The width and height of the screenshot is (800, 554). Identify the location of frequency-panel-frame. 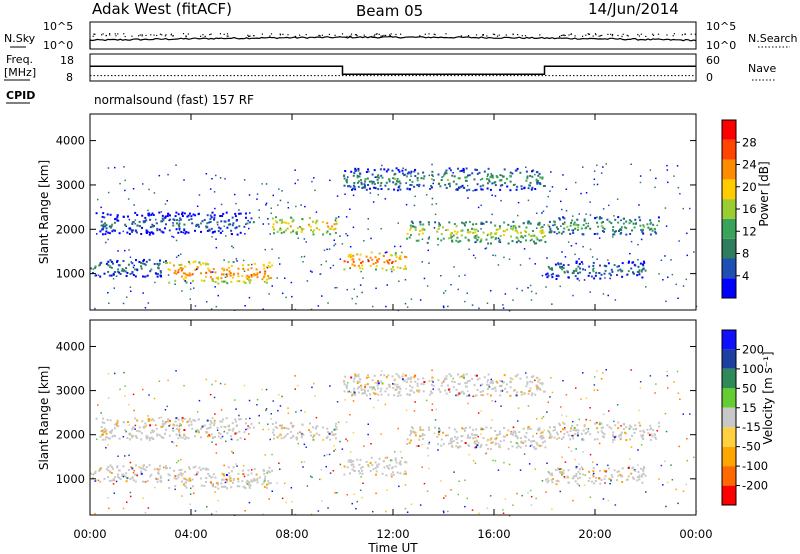
(393, 67).